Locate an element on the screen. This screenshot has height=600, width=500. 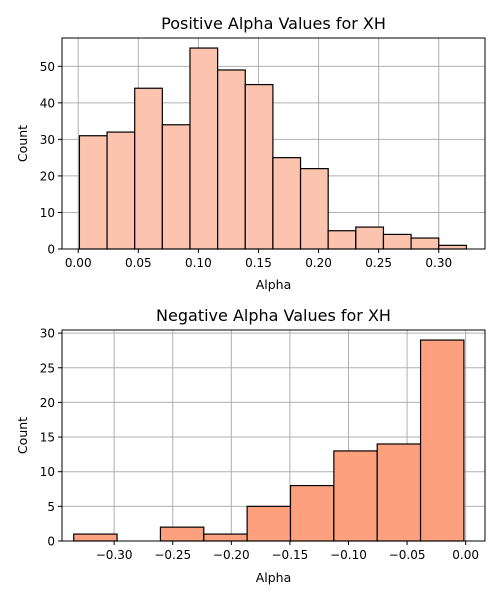
positive-y-tick-label: 40 is located at coordinates (47, 103).